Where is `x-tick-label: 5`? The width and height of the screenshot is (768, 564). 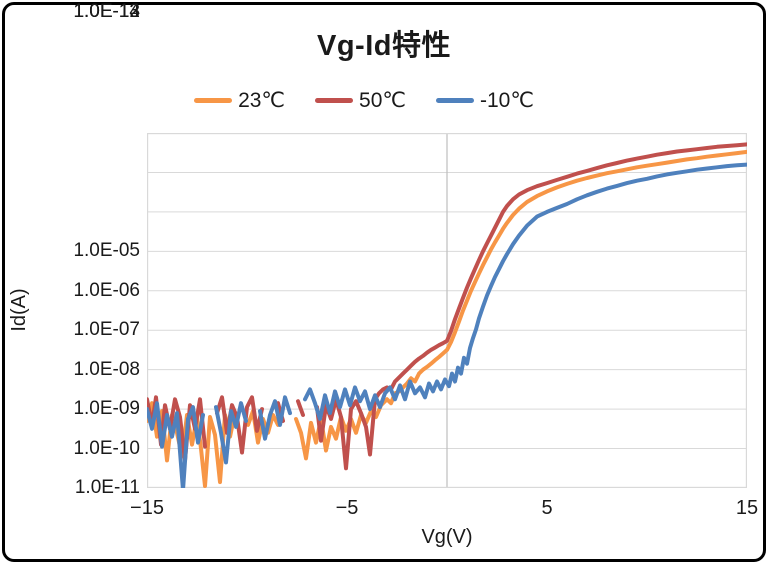 x-tick-label: 5 is located at coordinates (547, 508).